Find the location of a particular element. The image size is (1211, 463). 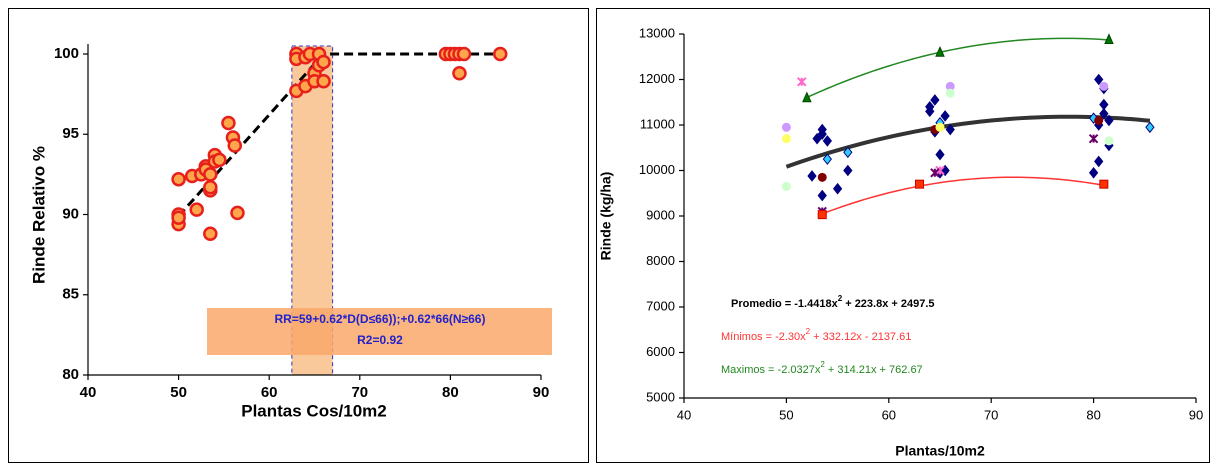

equation-part: + 314.21x + 762.67 is located at coordinates (874, 370).